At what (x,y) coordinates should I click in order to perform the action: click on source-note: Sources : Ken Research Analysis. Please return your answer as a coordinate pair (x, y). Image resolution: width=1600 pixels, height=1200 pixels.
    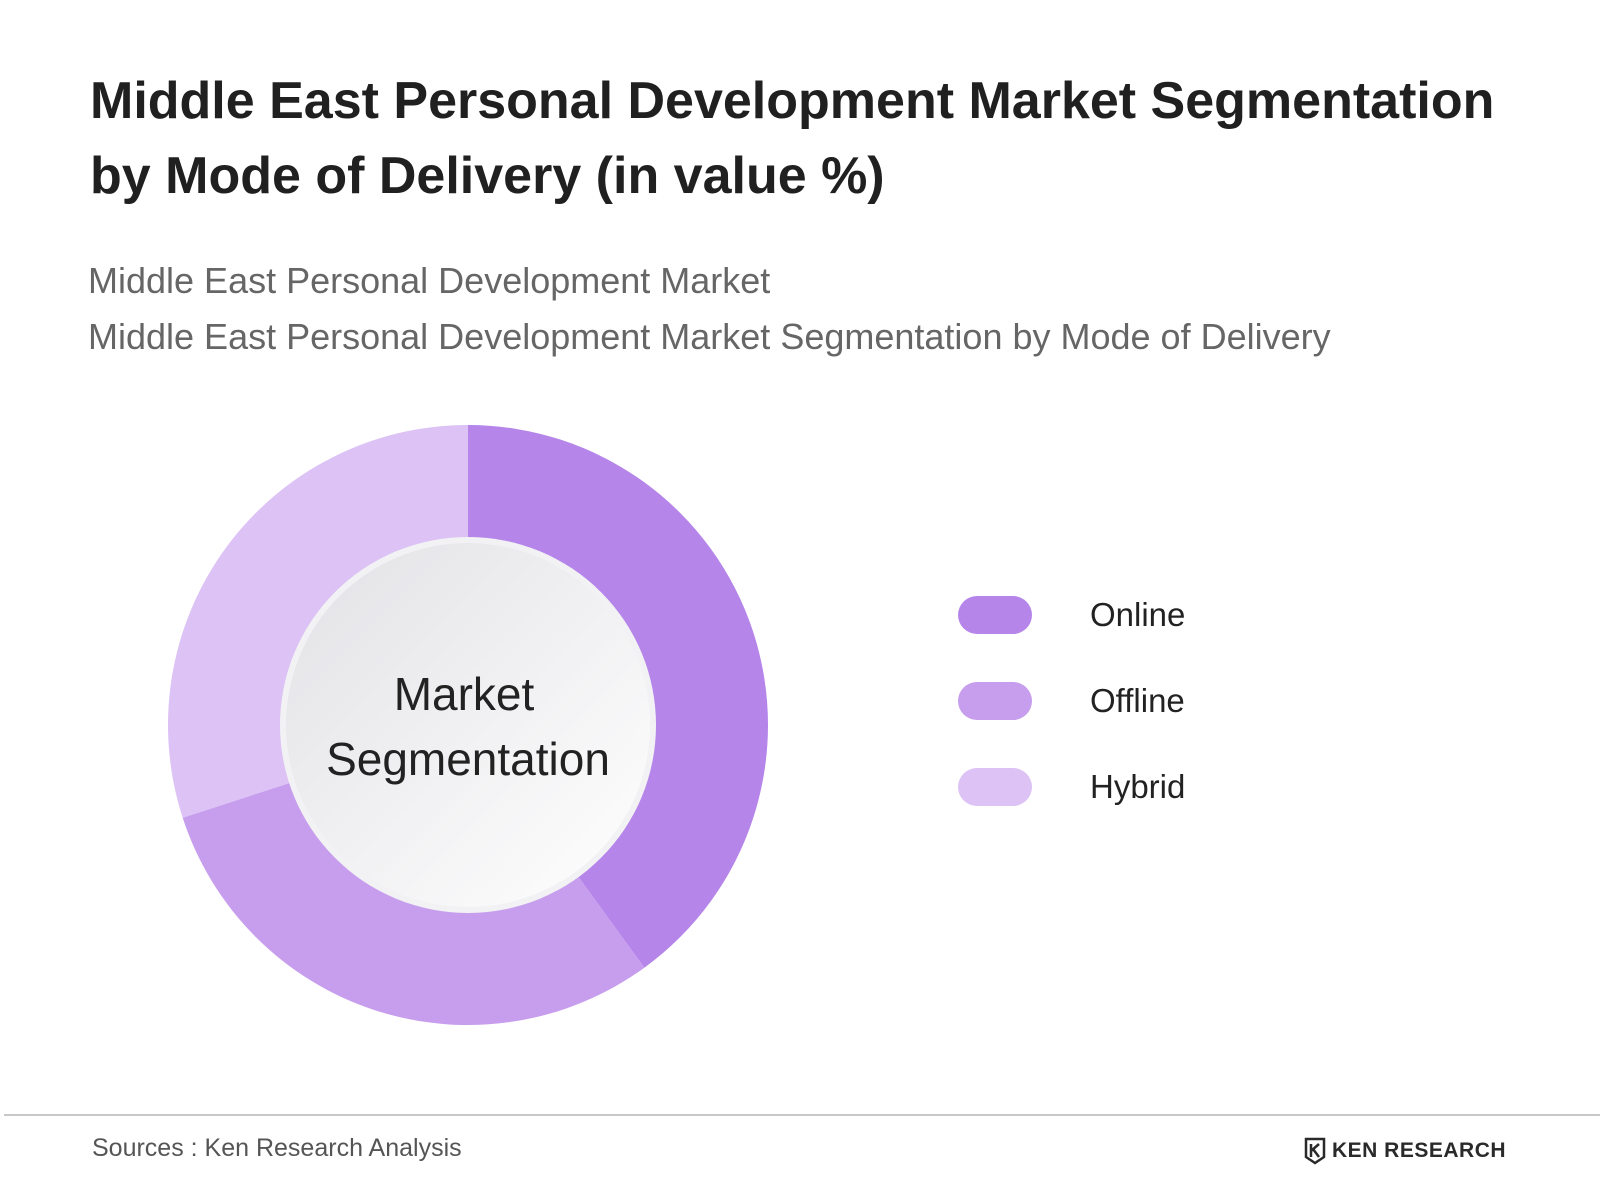
    Looking at the image, I should click on (277, 1148).